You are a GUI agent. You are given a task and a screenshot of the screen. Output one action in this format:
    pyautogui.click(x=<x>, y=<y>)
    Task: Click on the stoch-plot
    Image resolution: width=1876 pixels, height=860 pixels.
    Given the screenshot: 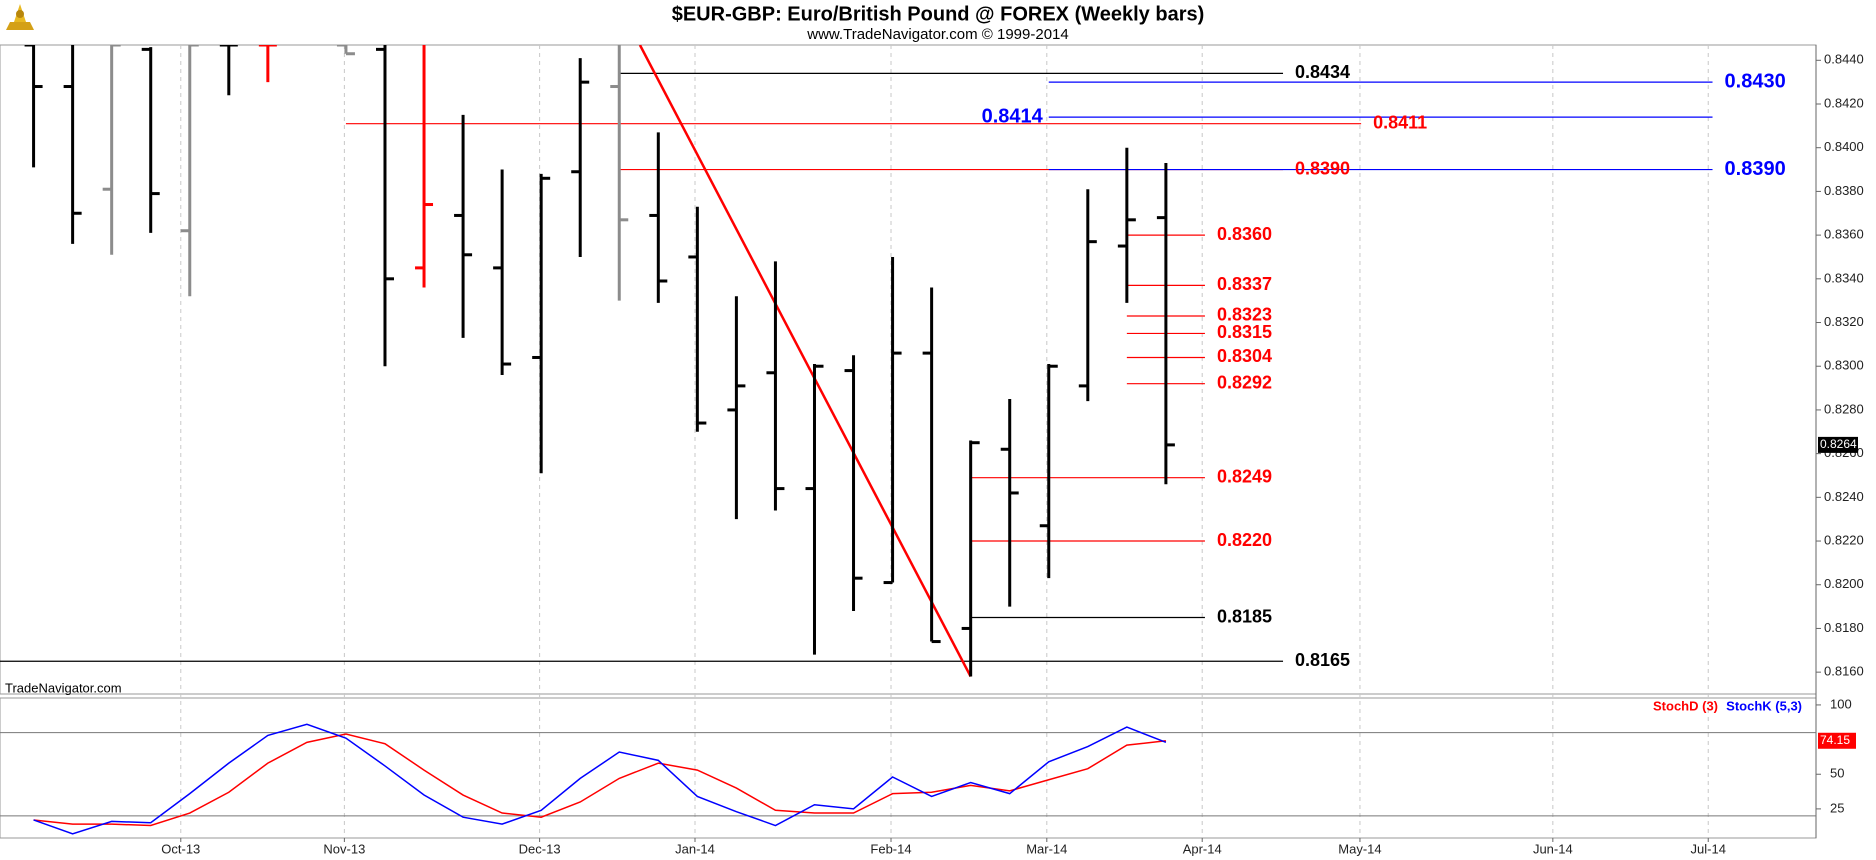 What is the action you would take?
    pyautogui.click(x=908, y=779)
    